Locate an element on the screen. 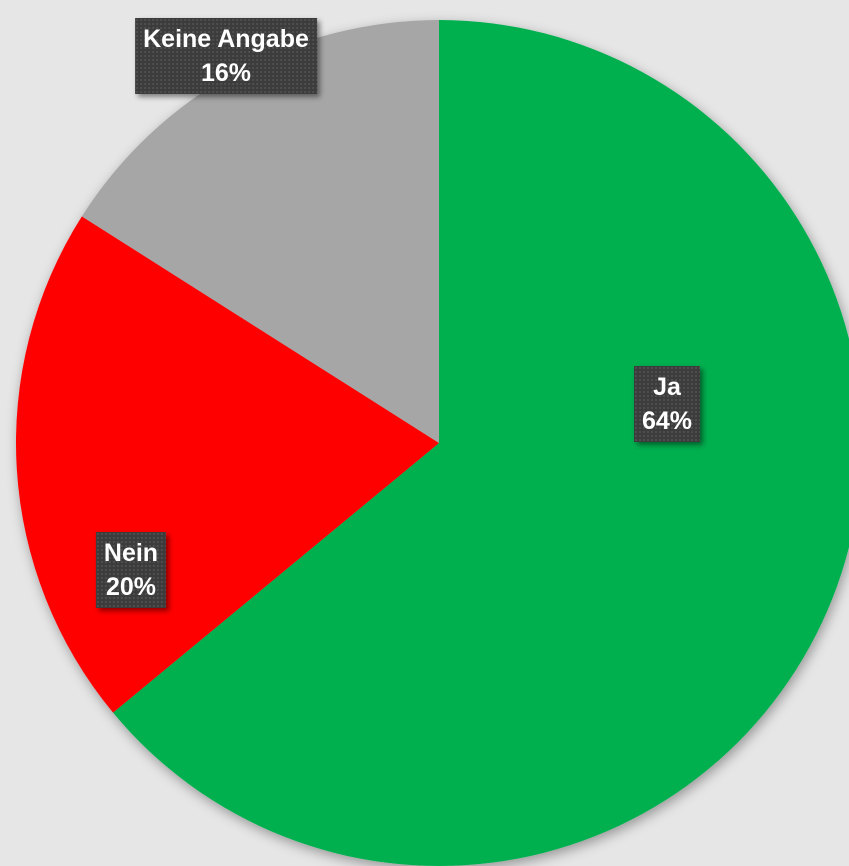  data-label-nein: Nein 20% is located at coordinates (131, 570).